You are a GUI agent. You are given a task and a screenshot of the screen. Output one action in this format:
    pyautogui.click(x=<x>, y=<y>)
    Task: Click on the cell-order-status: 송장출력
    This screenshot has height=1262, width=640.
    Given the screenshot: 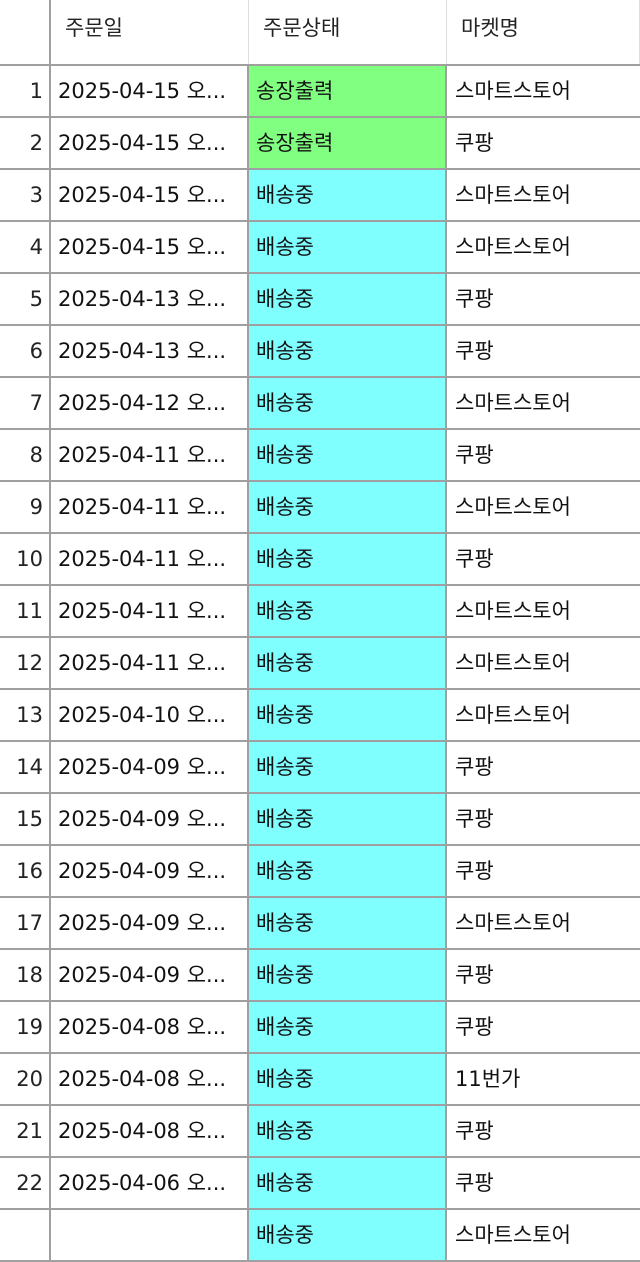 What is the action you would take?
    pyautogui.click(x=348, y=143)
    